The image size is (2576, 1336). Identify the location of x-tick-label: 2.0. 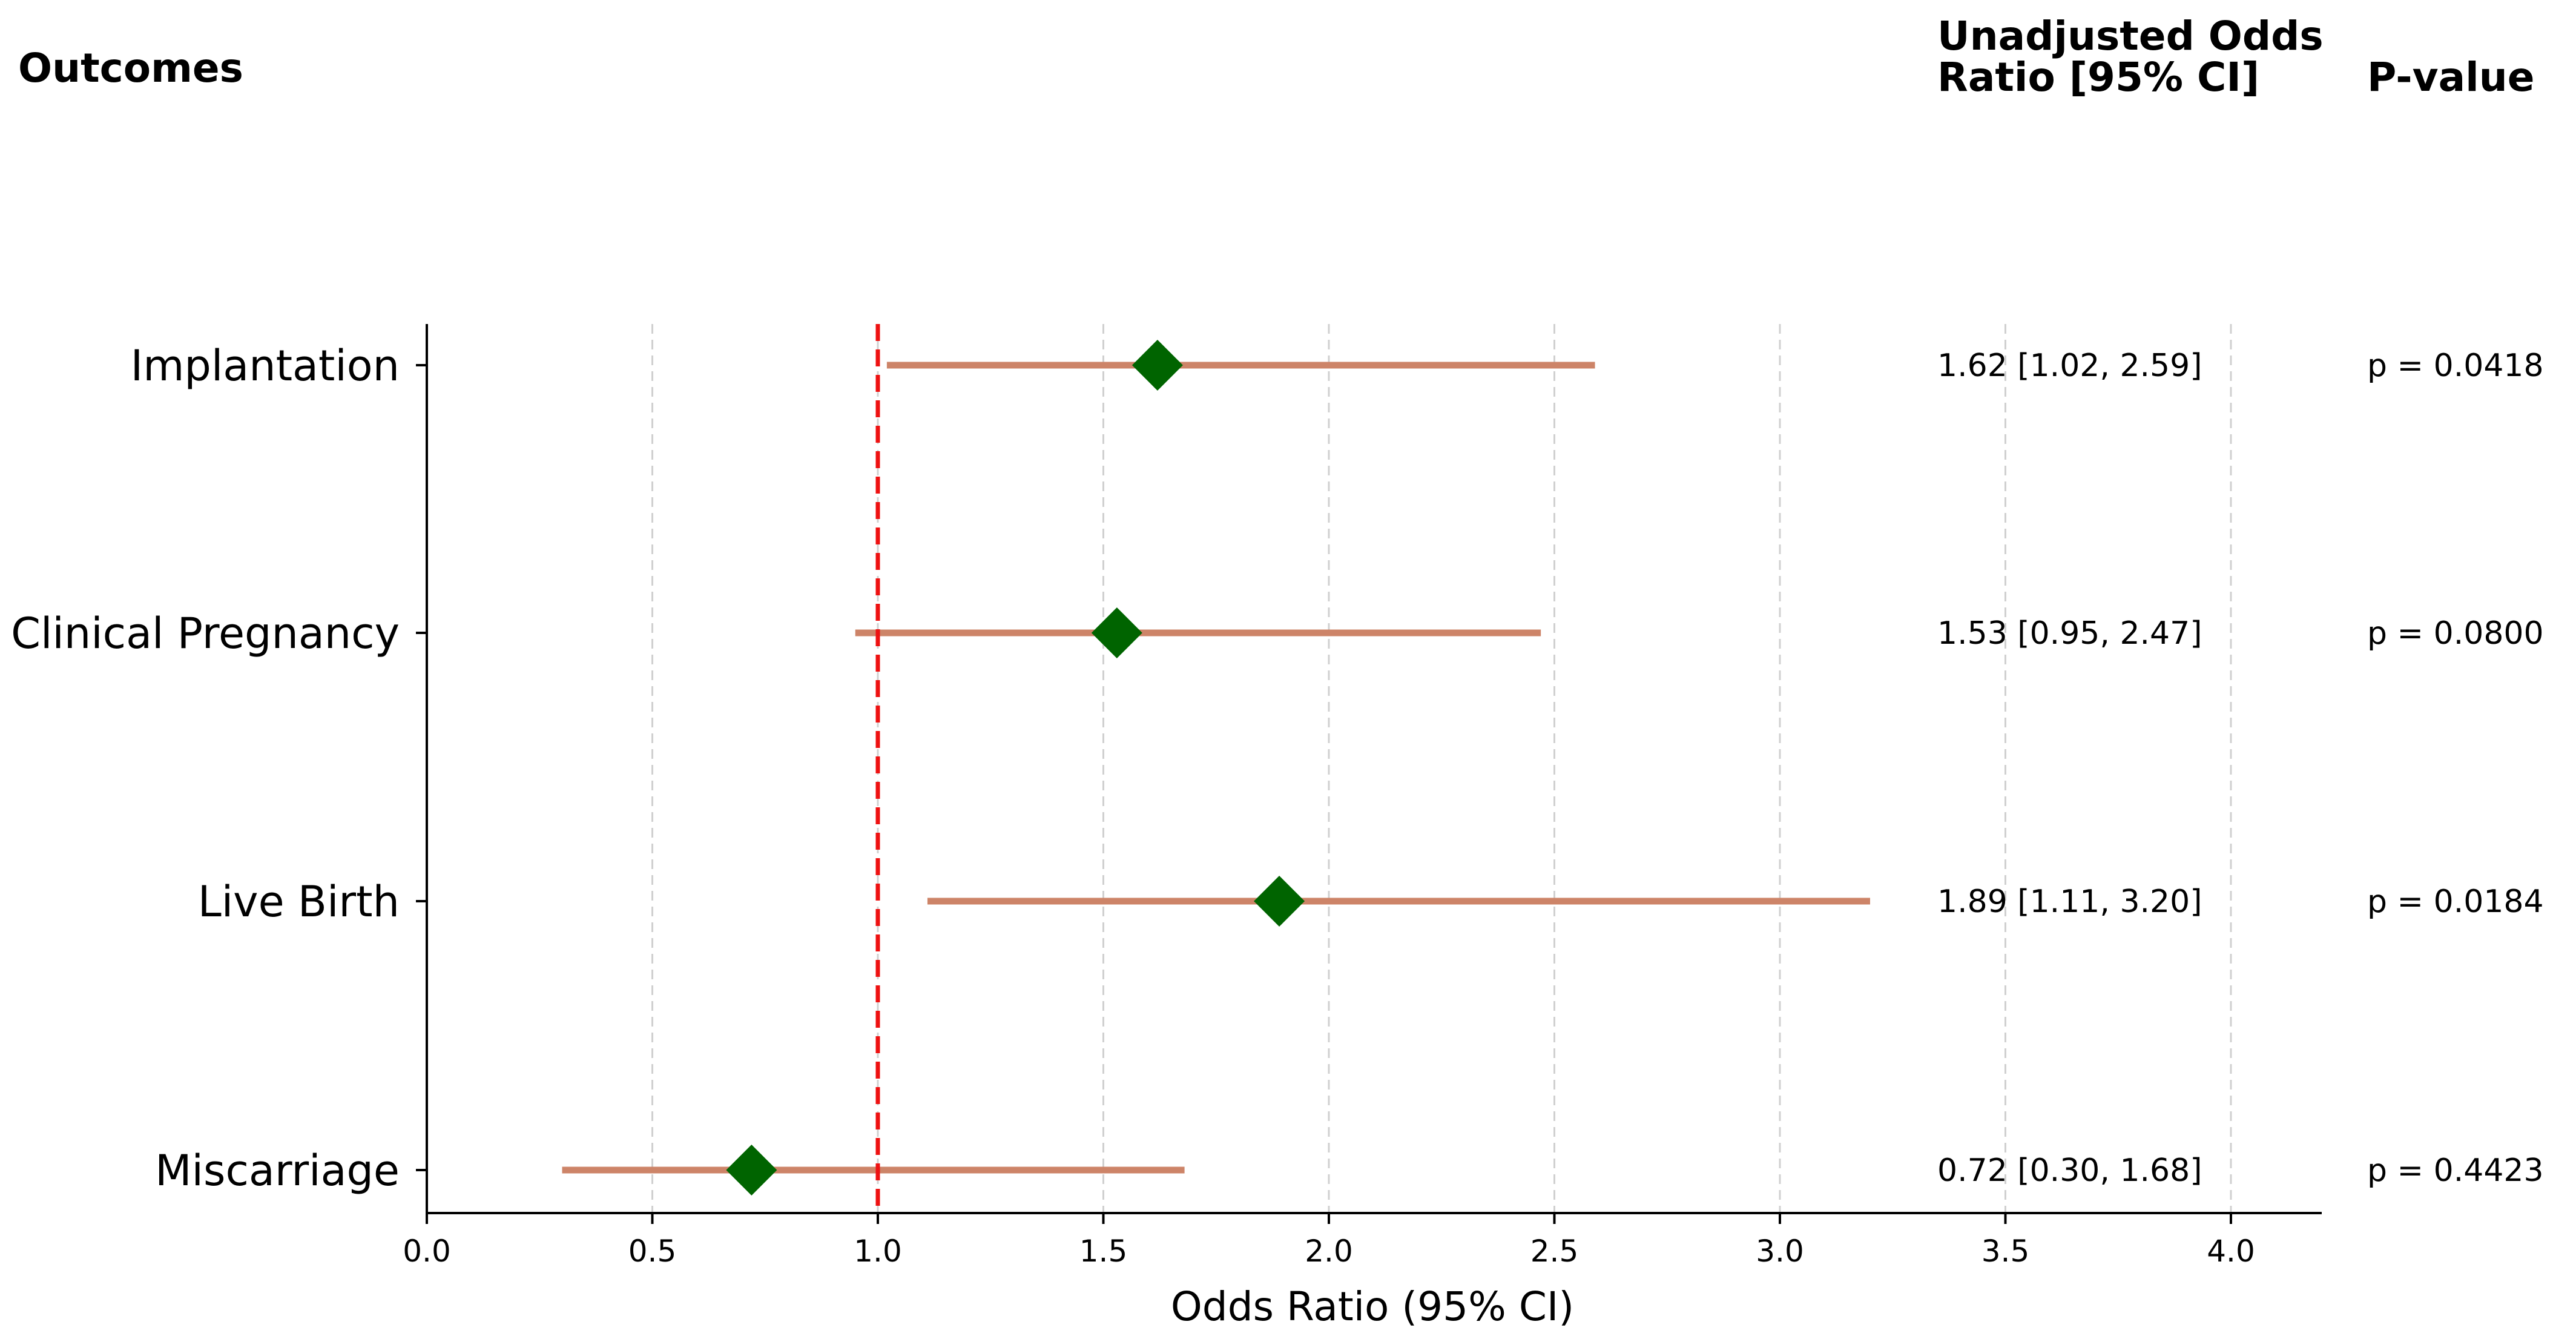
(1329, 1251).